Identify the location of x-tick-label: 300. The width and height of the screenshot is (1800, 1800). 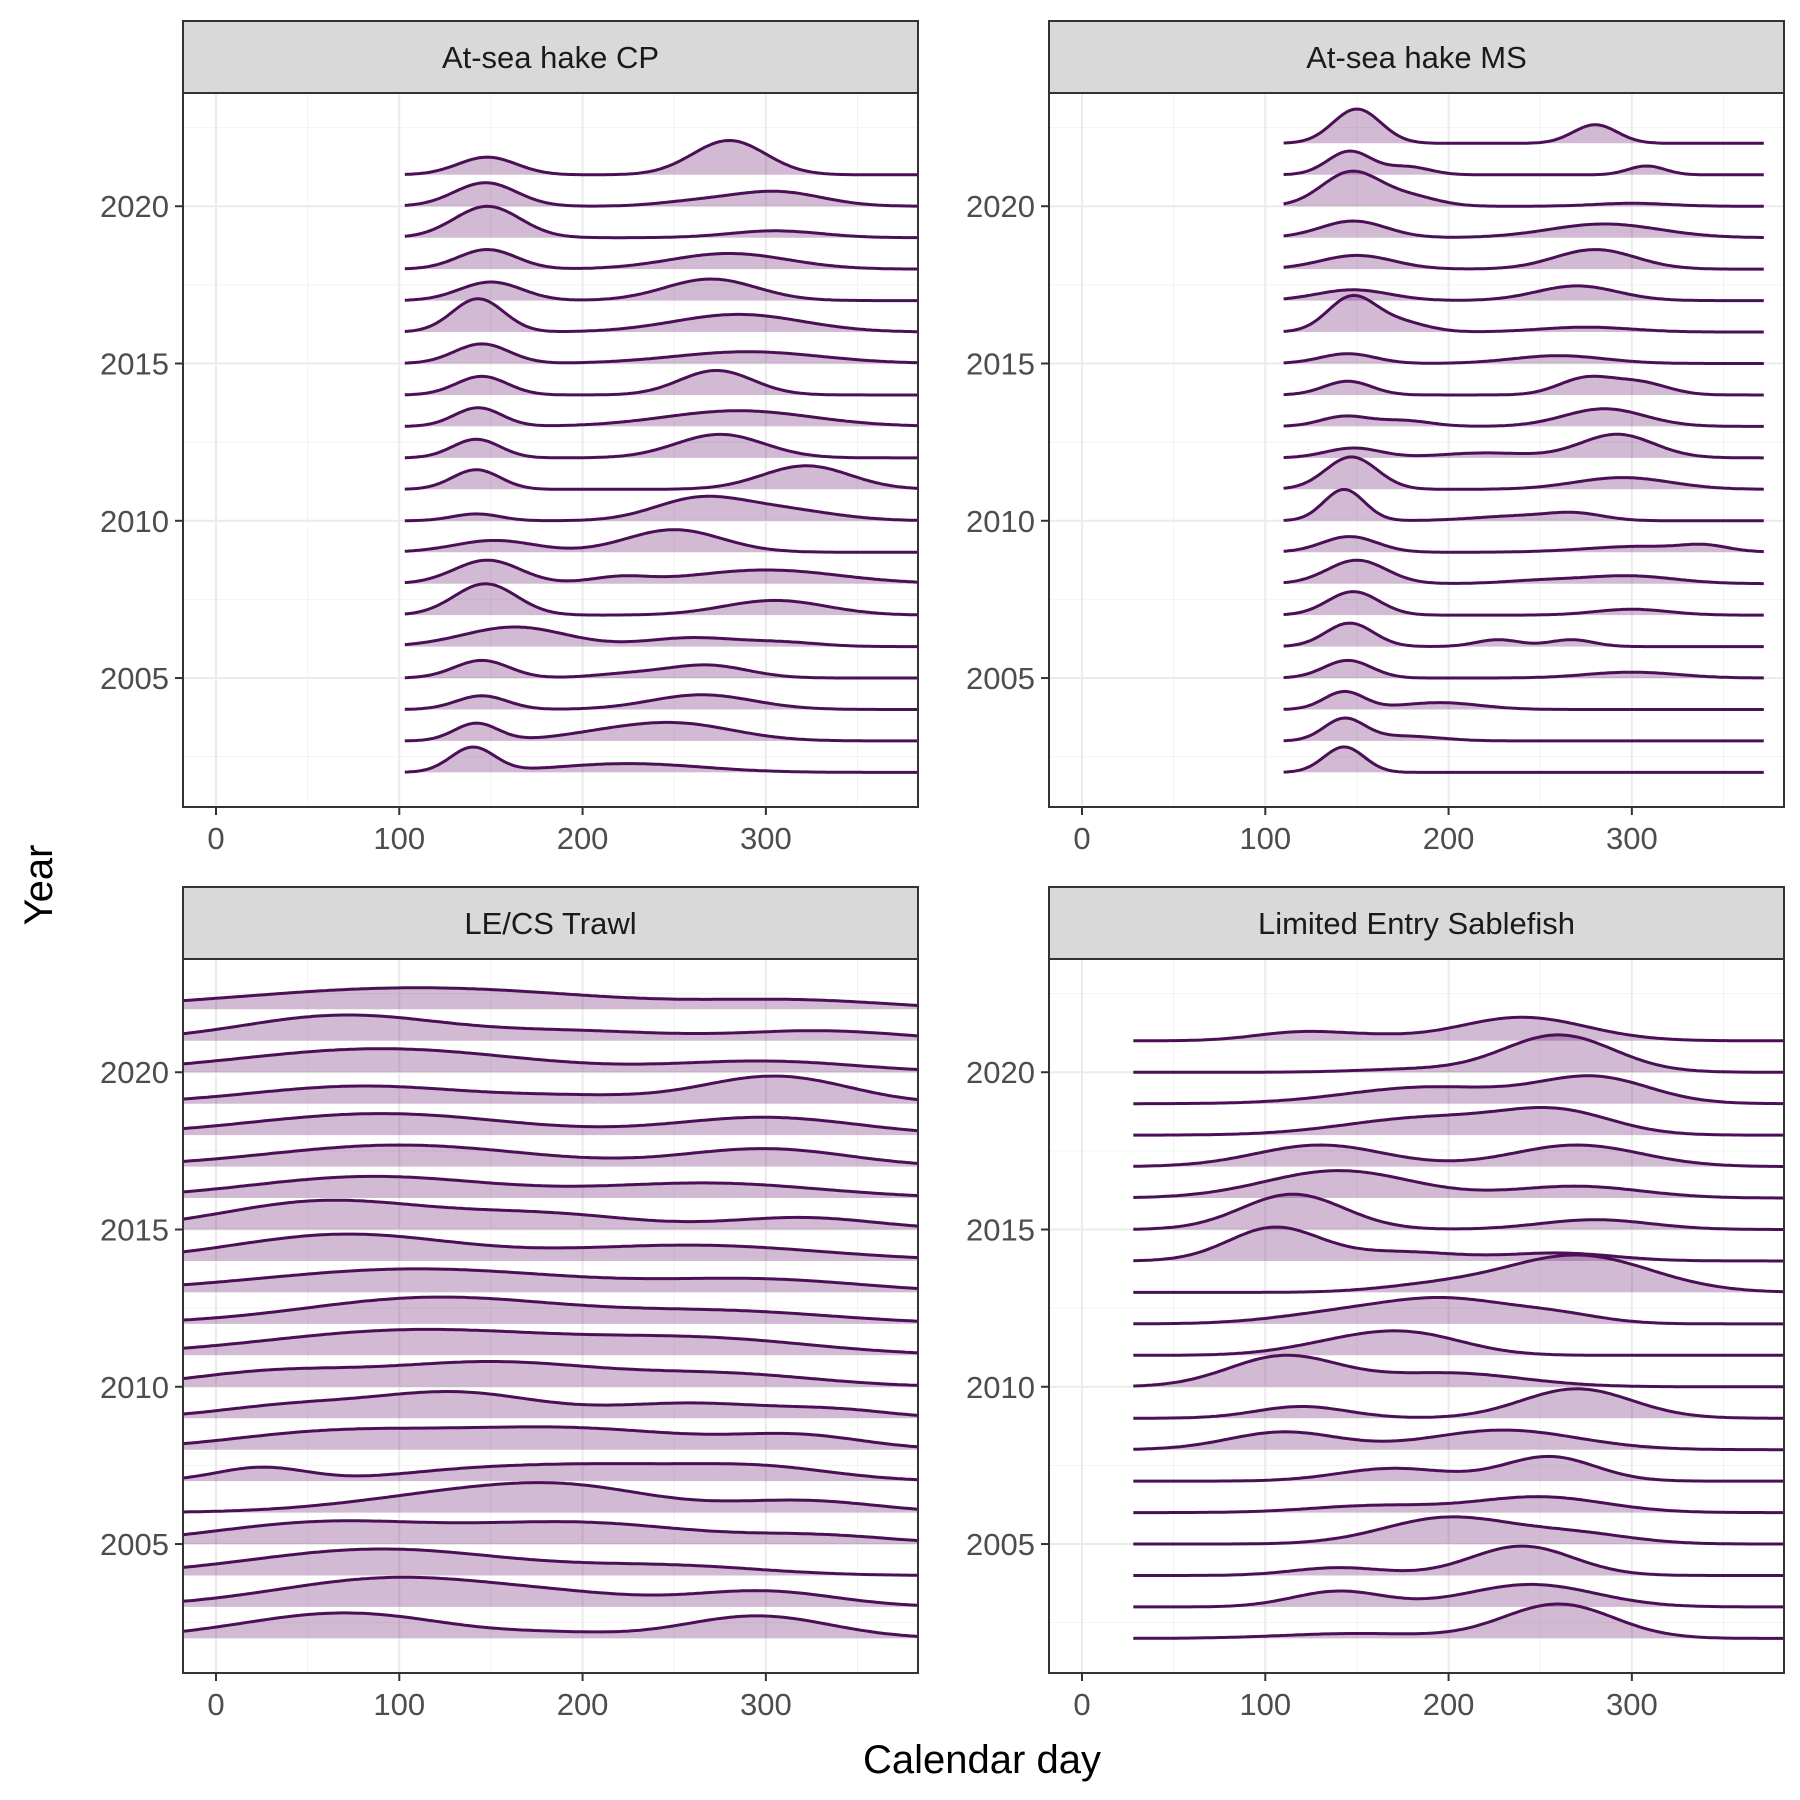
(766, 838).